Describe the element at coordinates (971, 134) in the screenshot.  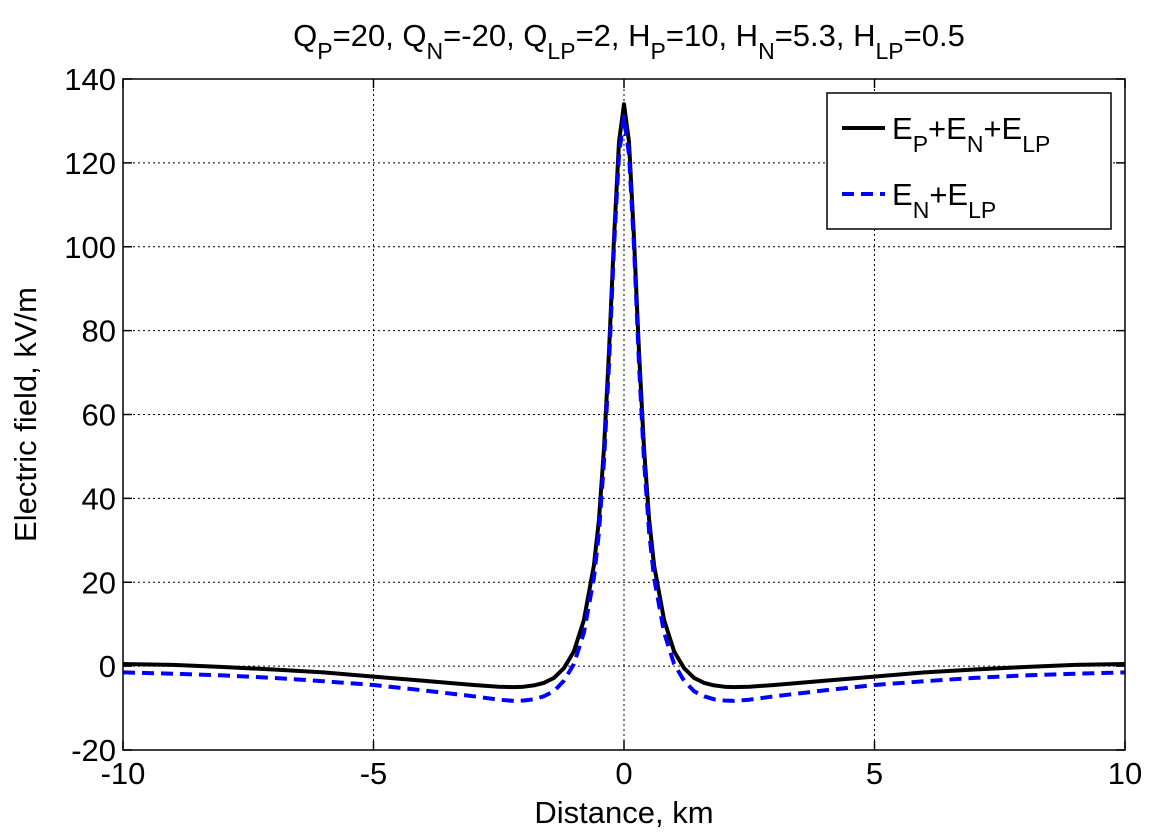
I see `legend-label: EP+EN+ELP` at that location.